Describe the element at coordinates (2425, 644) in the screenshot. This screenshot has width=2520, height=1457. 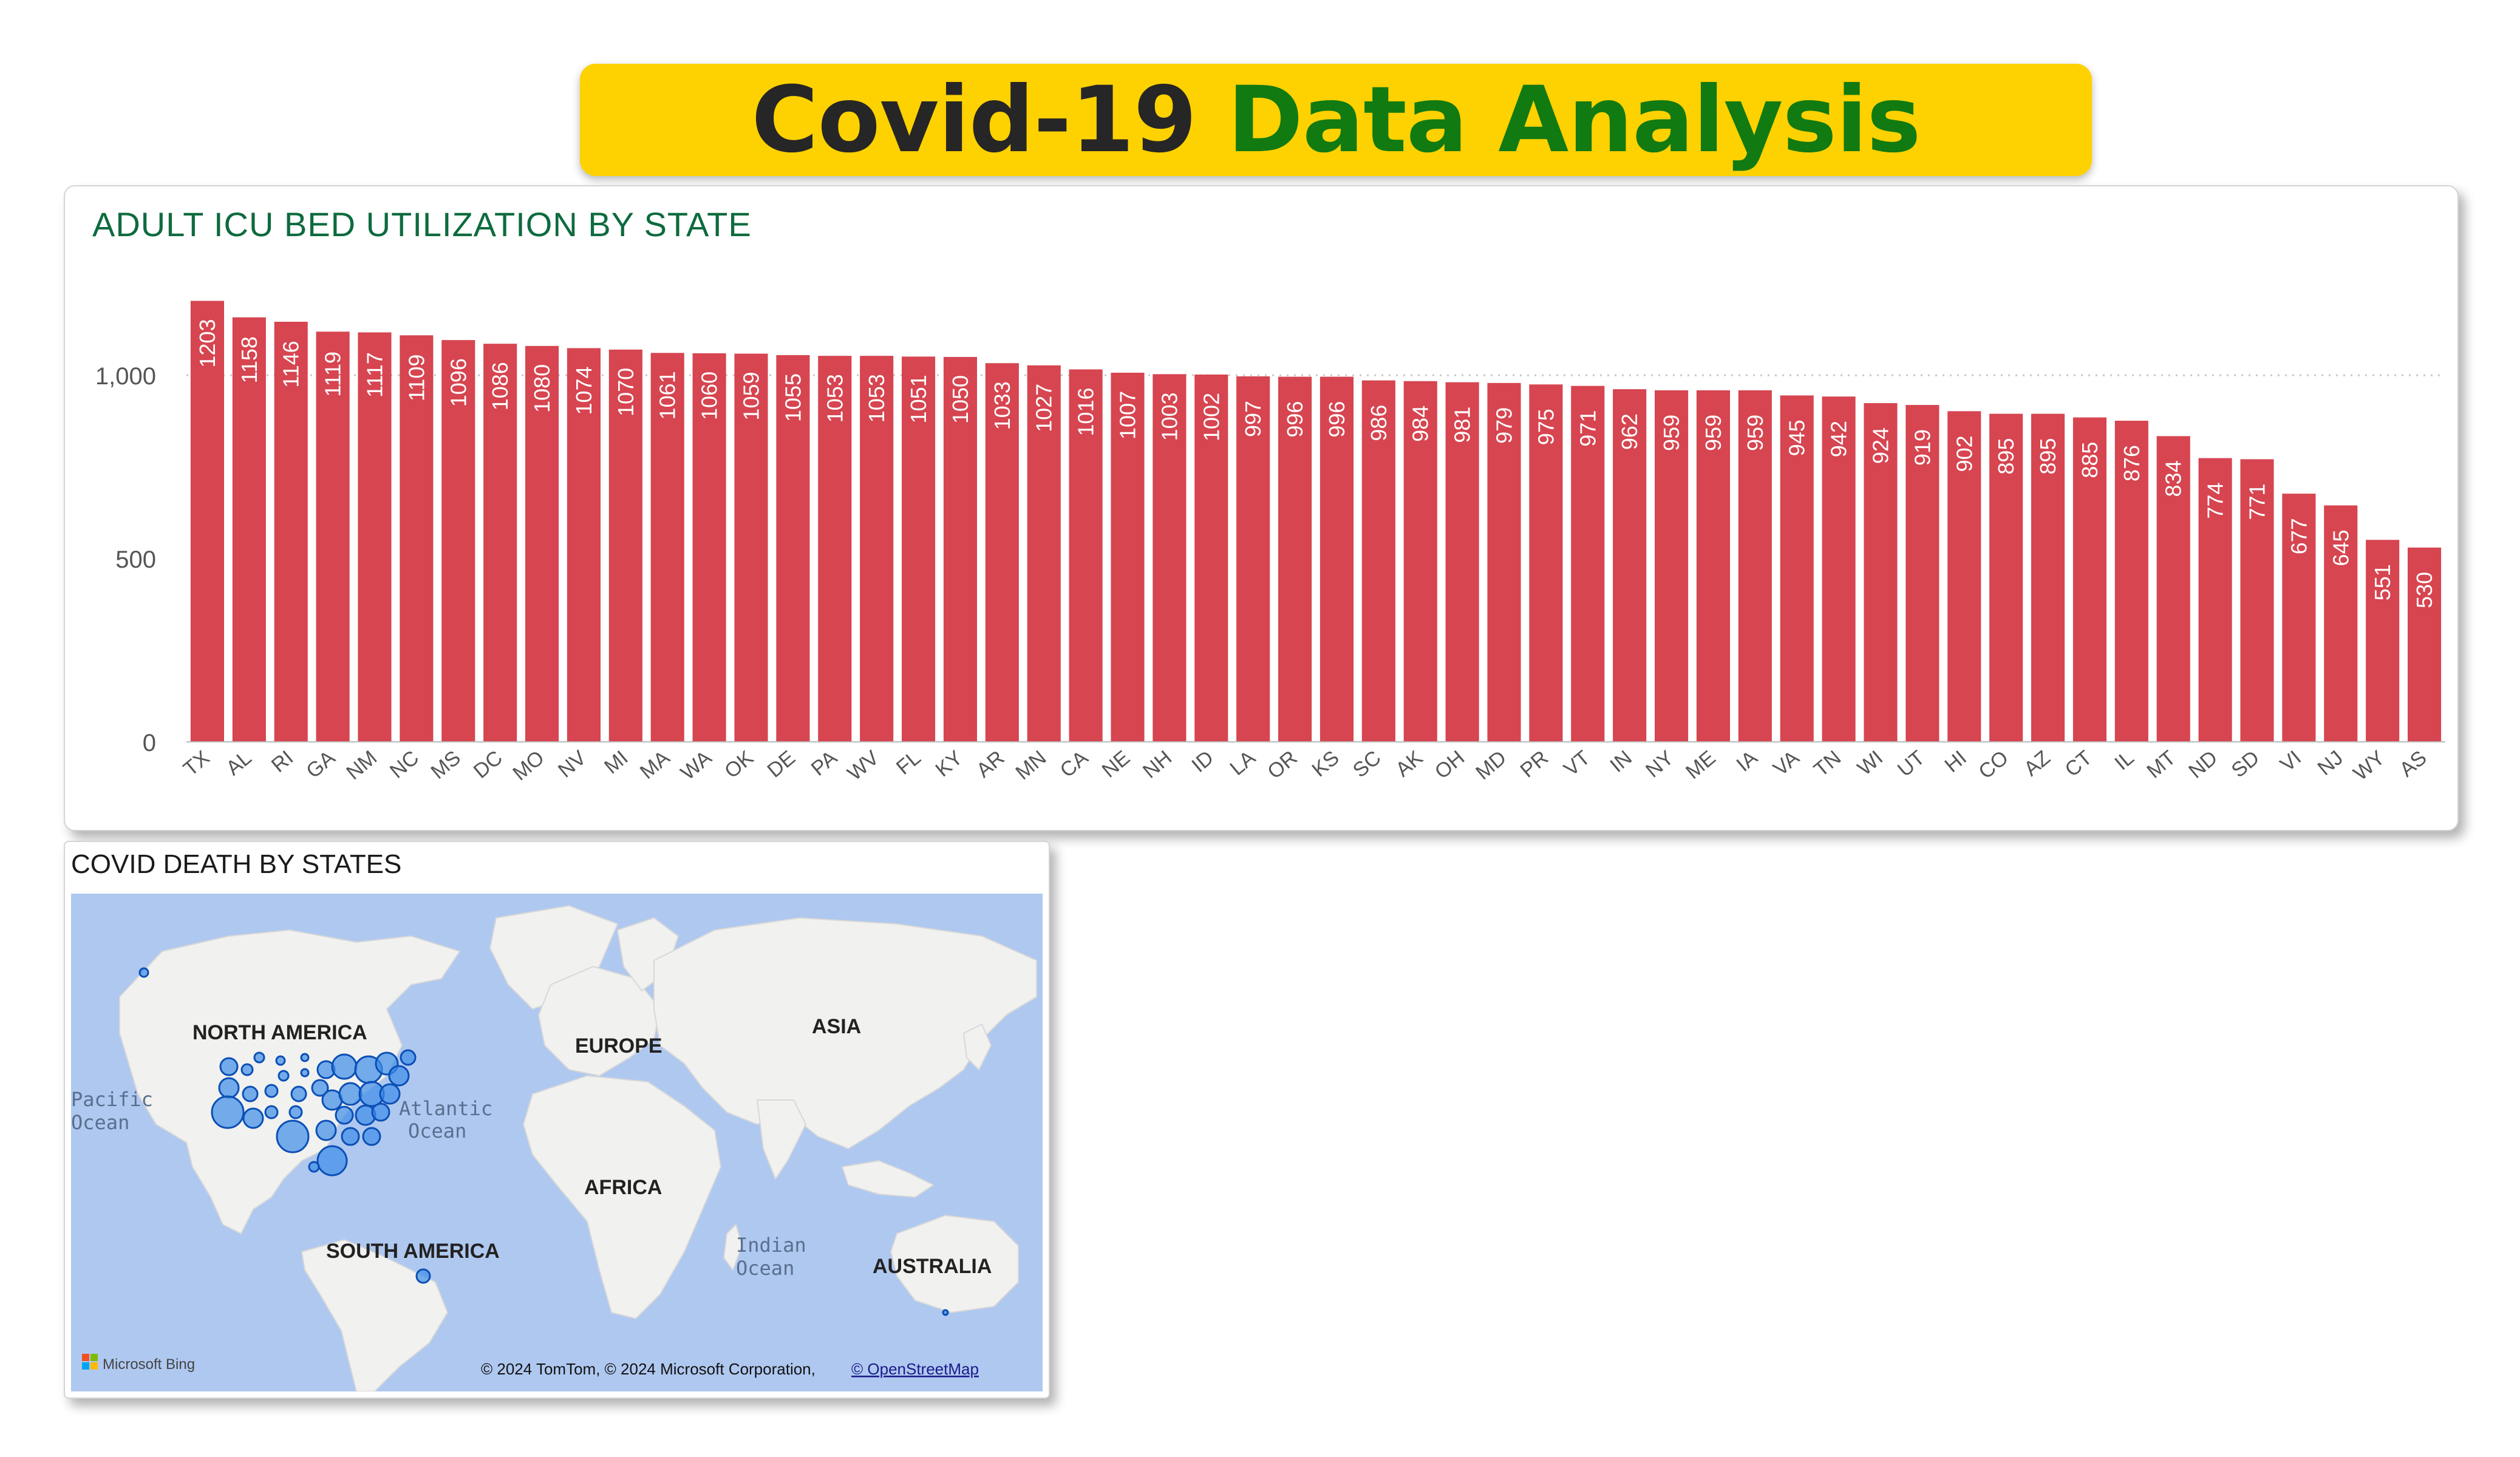
I see `bar-as` at that location.